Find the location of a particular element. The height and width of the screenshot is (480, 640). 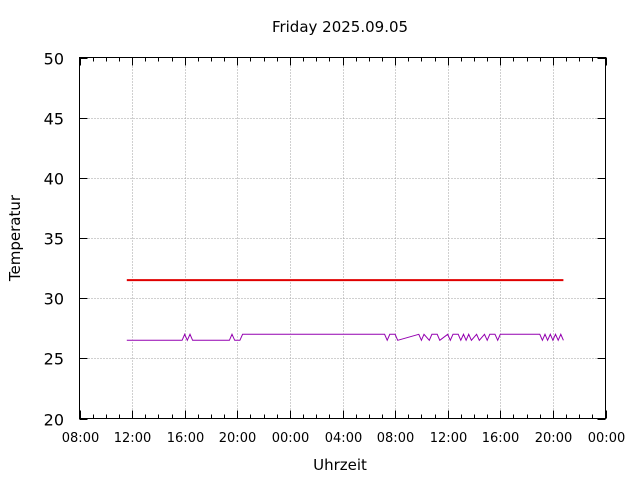

x-axis-label: Uhrzeit is located at coordinates (340, 465).